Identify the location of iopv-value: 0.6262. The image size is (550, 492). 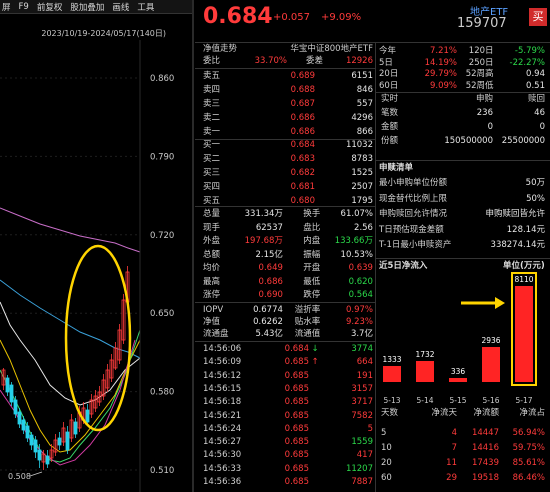
(268, 322).